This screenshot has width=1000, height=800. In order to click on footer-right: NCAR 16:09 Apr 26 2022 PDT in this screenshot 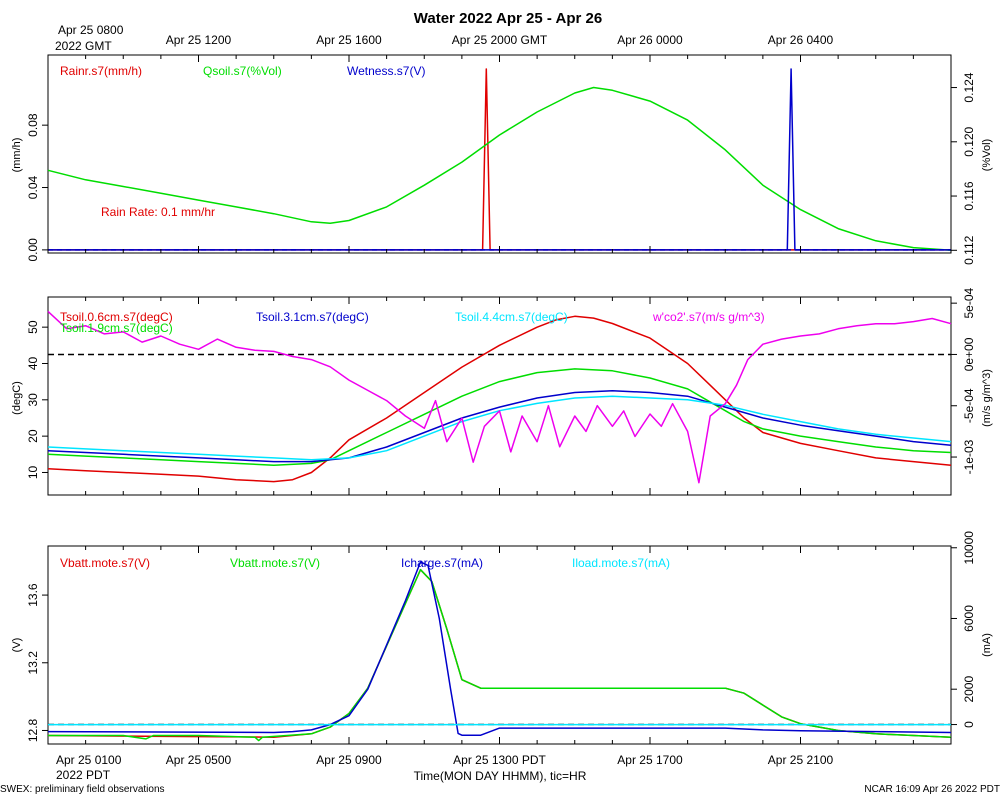, I will do `click(932, 789)`.